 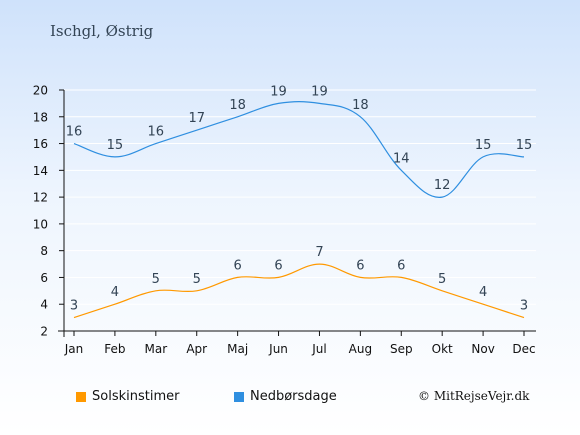 I want to click on data-label-rain-nov: 15, so click(x=483, y=145).